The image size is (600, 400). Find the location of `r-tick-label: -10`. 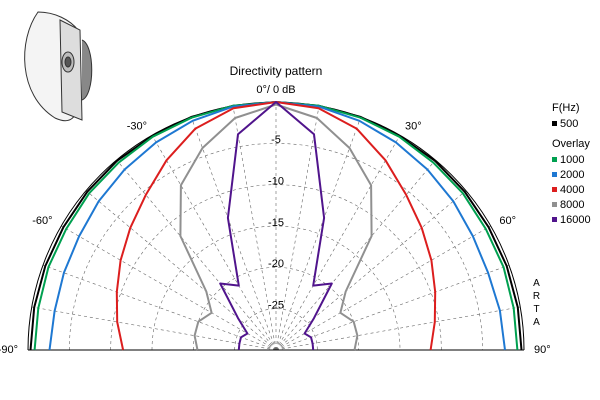

r-tick-label: -10 is located at coordinates (276, 182).